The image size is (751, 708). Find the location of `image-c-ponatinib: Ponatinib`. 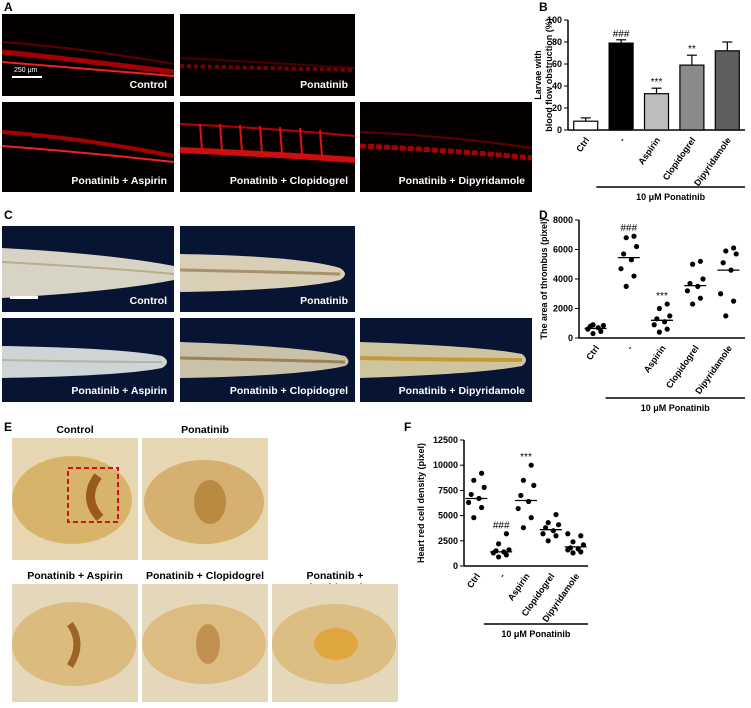

image-c-ponatinib: Ponatinib is located at coordinates (267, 269).